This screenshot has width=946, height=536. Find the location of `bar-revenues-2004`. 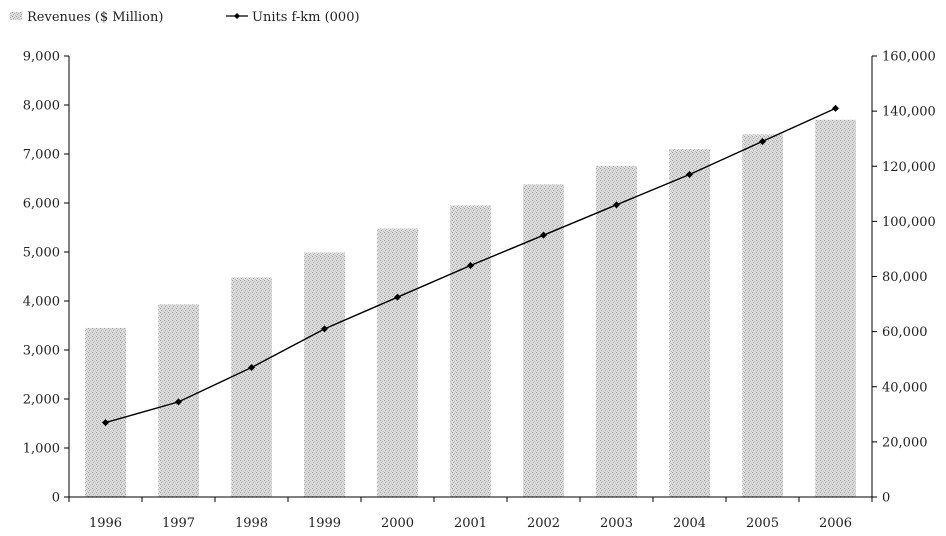

bar-revenues-2004 is located at coordinates (689, 323).